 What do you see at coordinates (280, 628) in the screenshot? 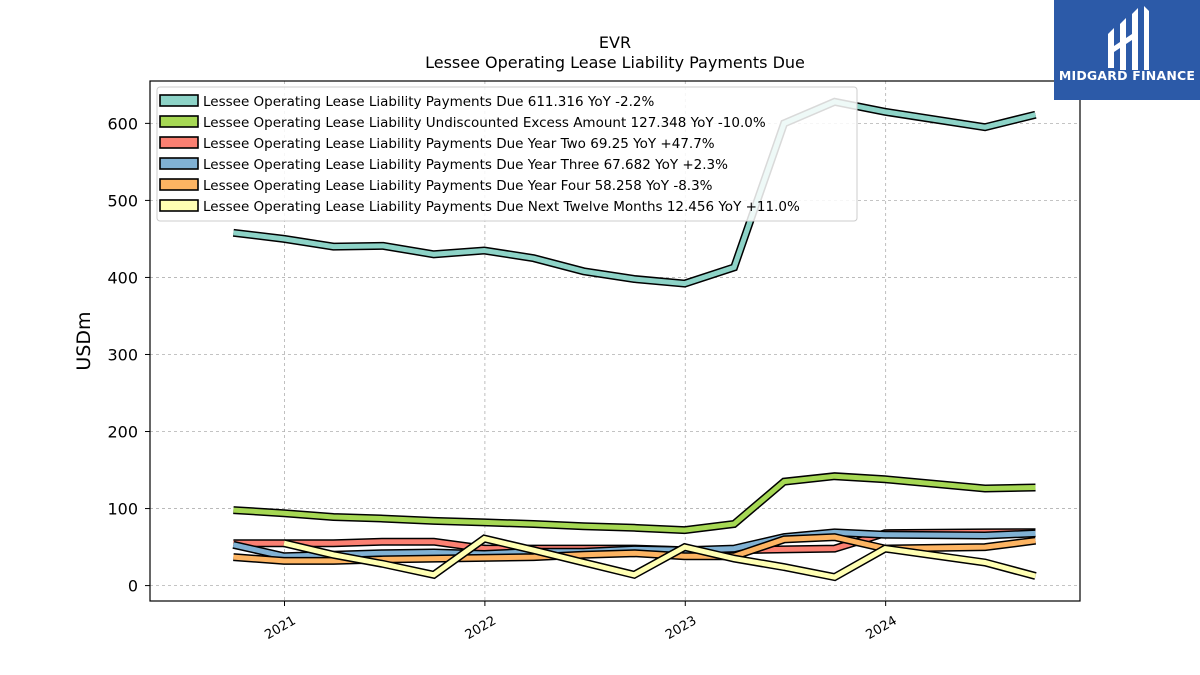
I see `x-tick-label: 2021` at bounding box center [280, 628].